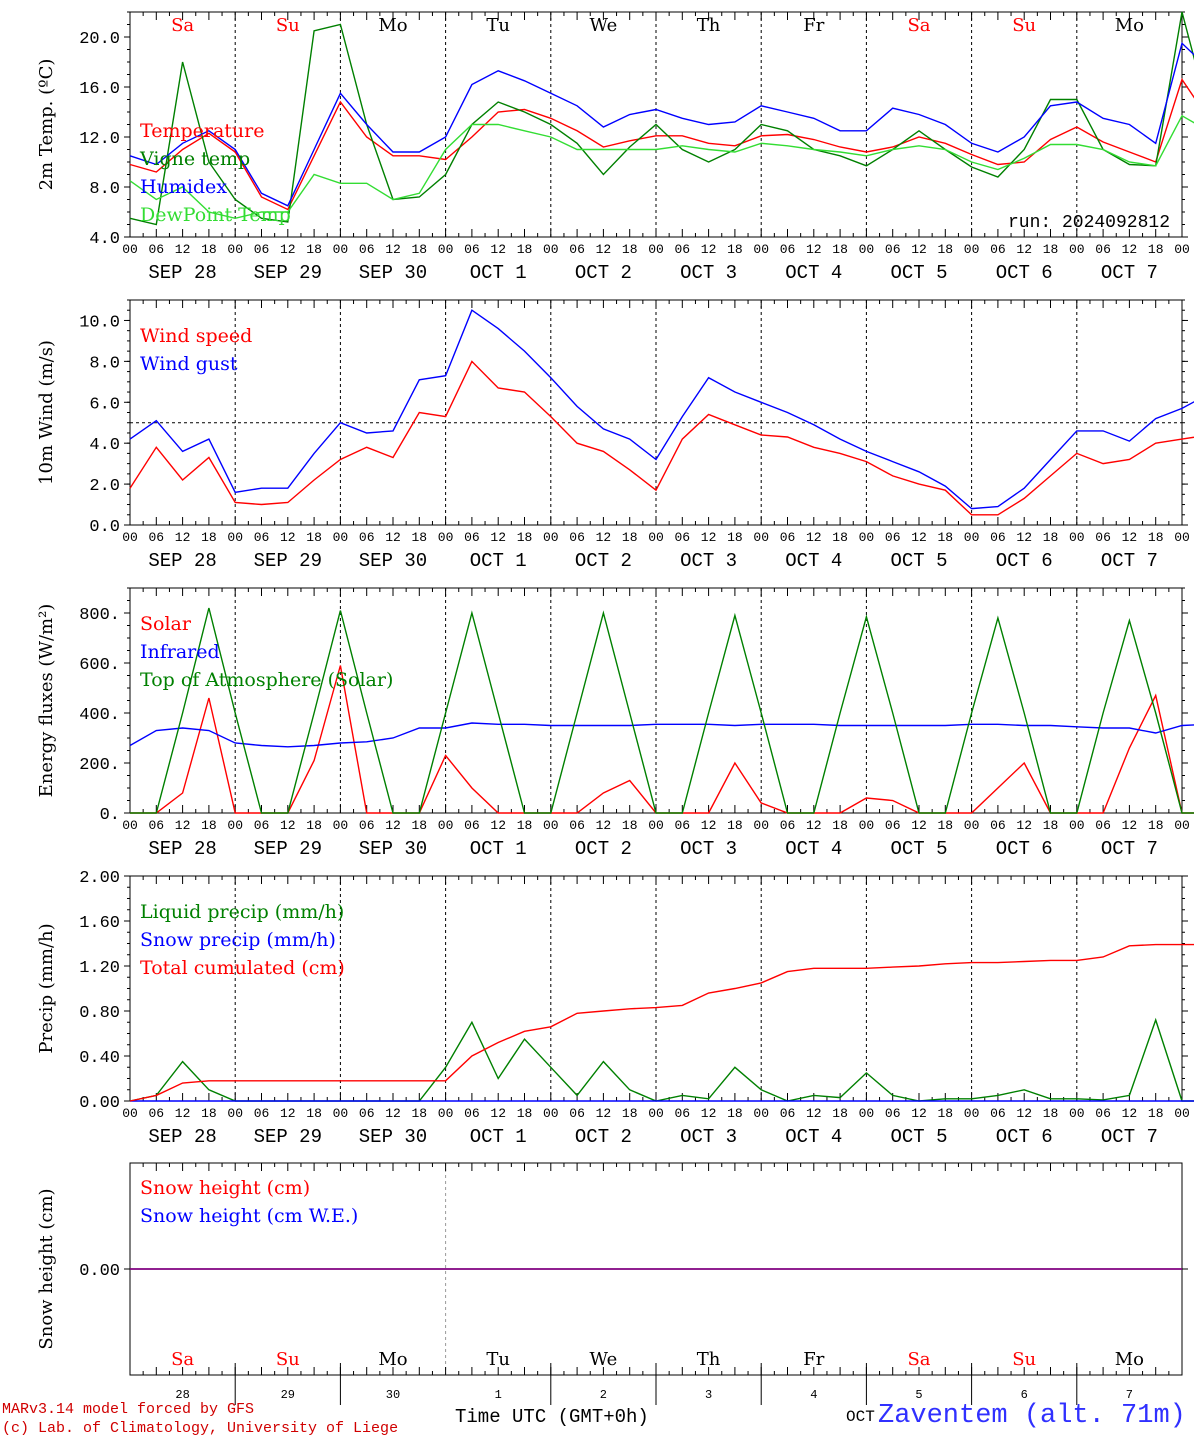 This screenshot has height=1440, width=1194. Describe the element at coordinates (1089, 223) in the screenshot. I see `run-annotation: run: 2024092812` at that location.